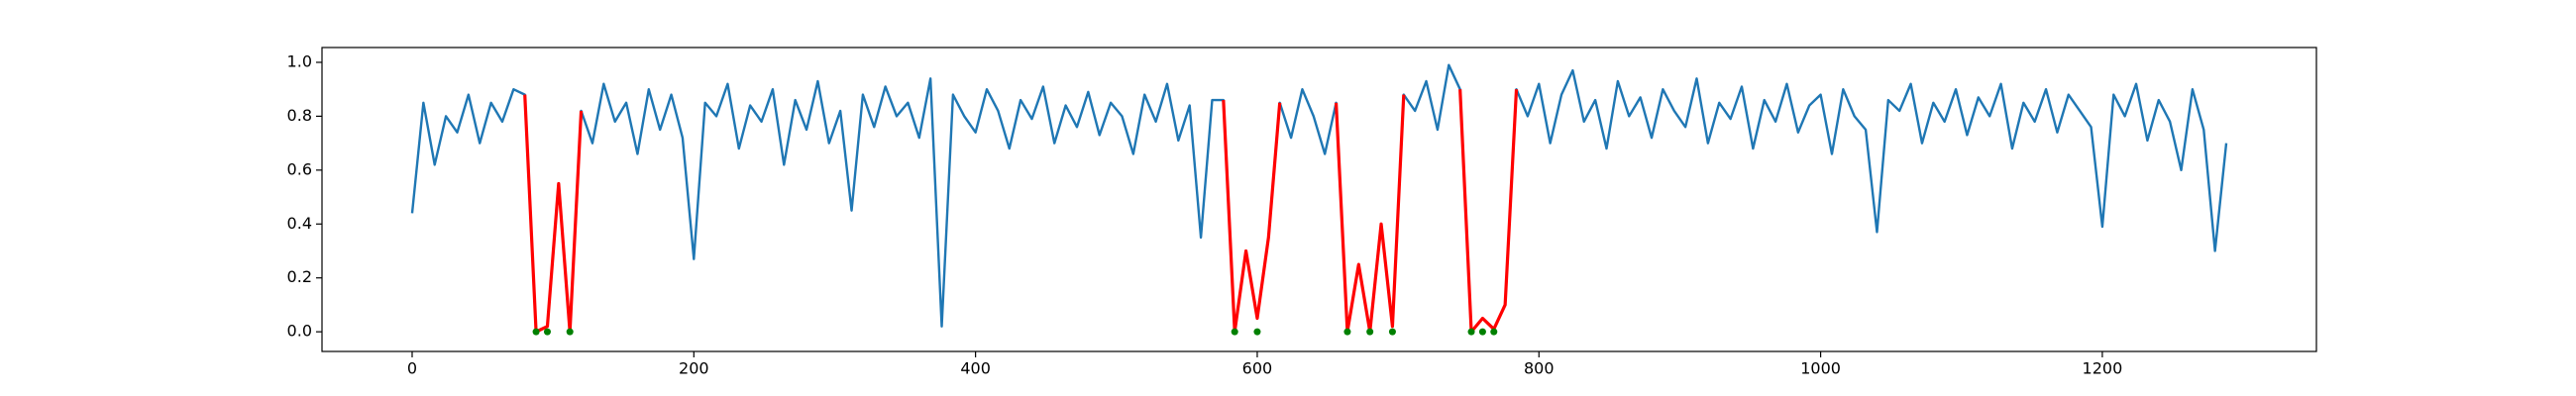  I want to click on x-tick-label: 400, so click(975, 368).